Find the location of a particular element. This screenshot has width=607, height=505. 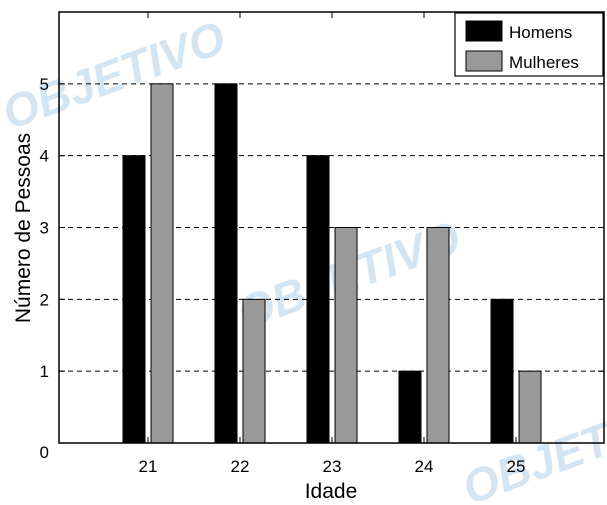

y-axis-title: Número de Pessoas is located at coordinates (23, 228).